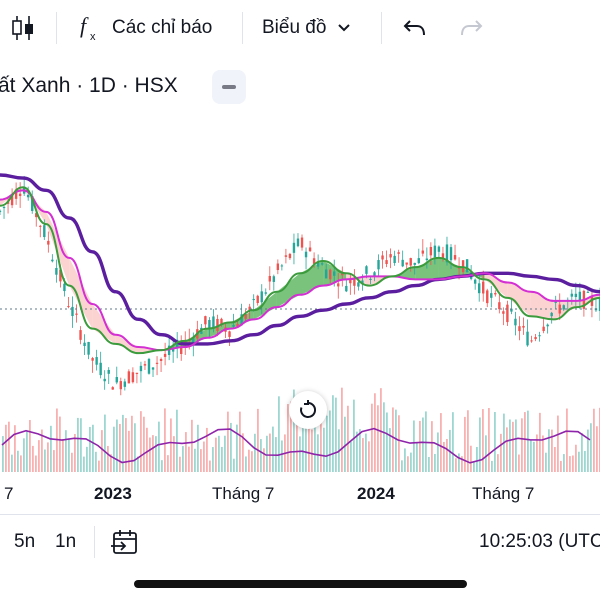 This screenshot has width=600, height=600. What do you see at coordinates (89, 85) in the screenshot?
I see `symbol-title: ất Xanh · 1D · HSX` at bounding box center [89, 85].